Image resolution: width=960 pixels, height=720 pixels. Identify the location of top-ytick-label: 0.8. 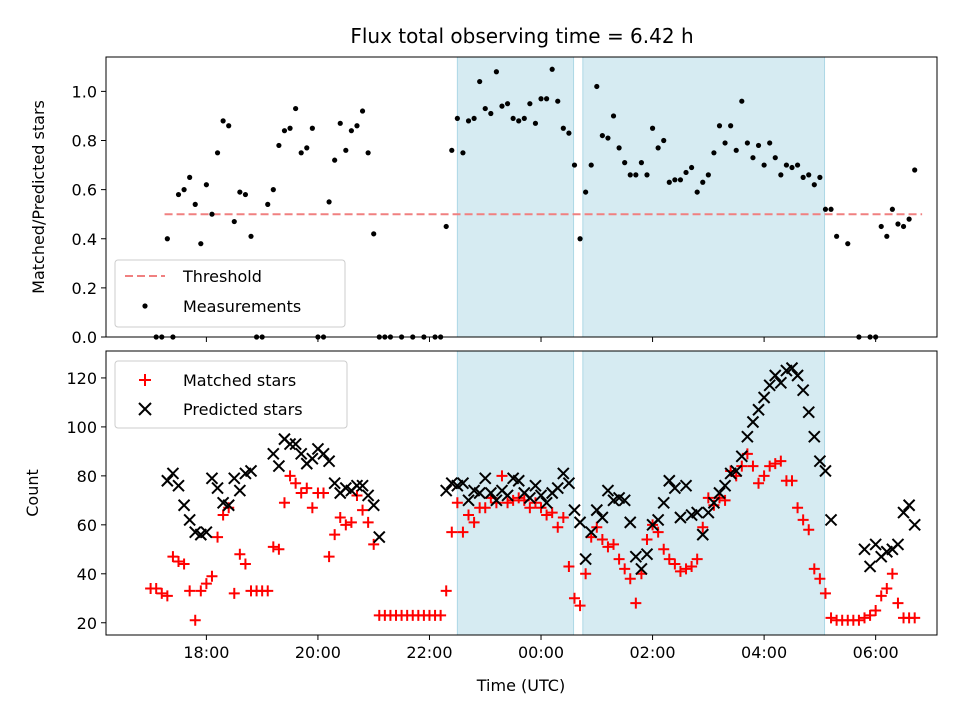
(84, 141).